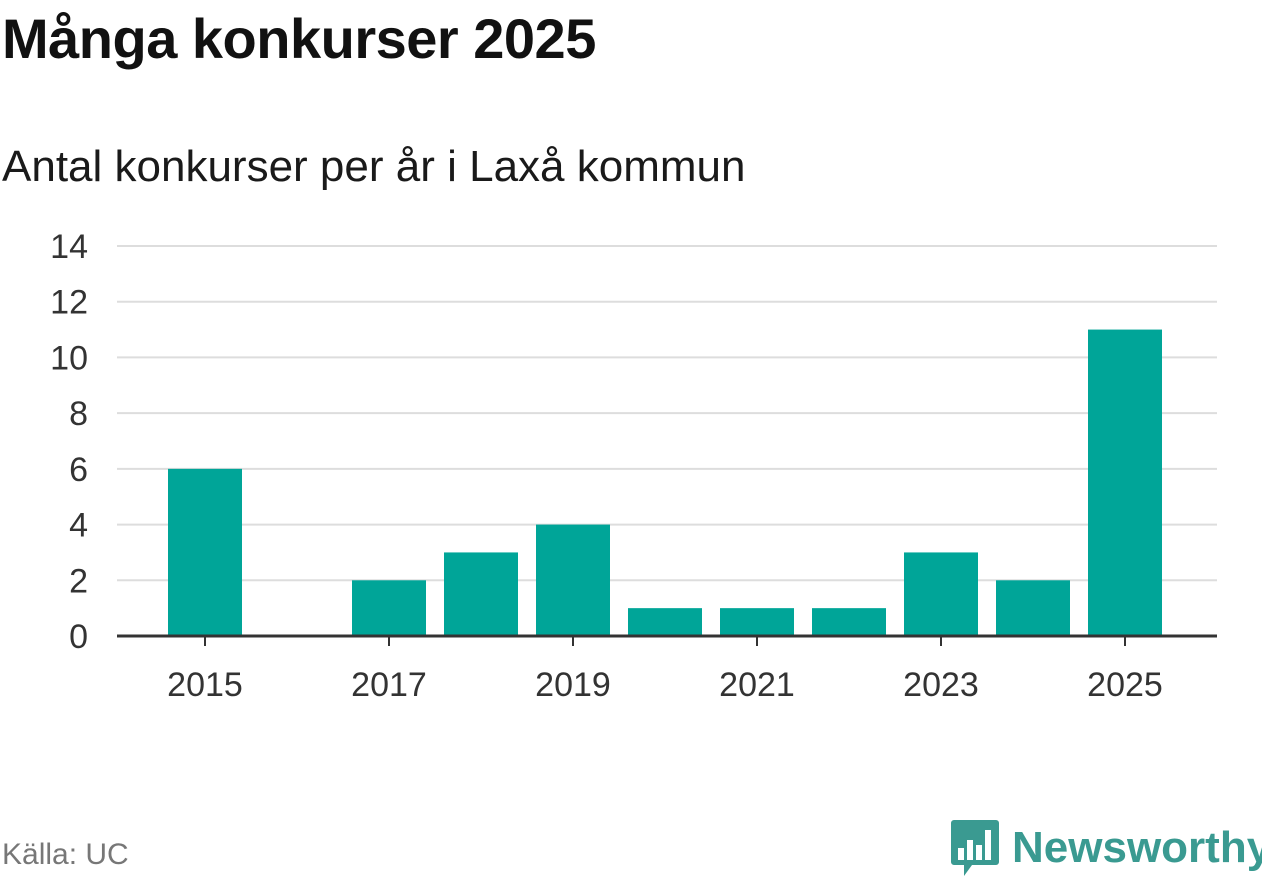  I want to click on x-tick-label: 2015, so click(205, 685).